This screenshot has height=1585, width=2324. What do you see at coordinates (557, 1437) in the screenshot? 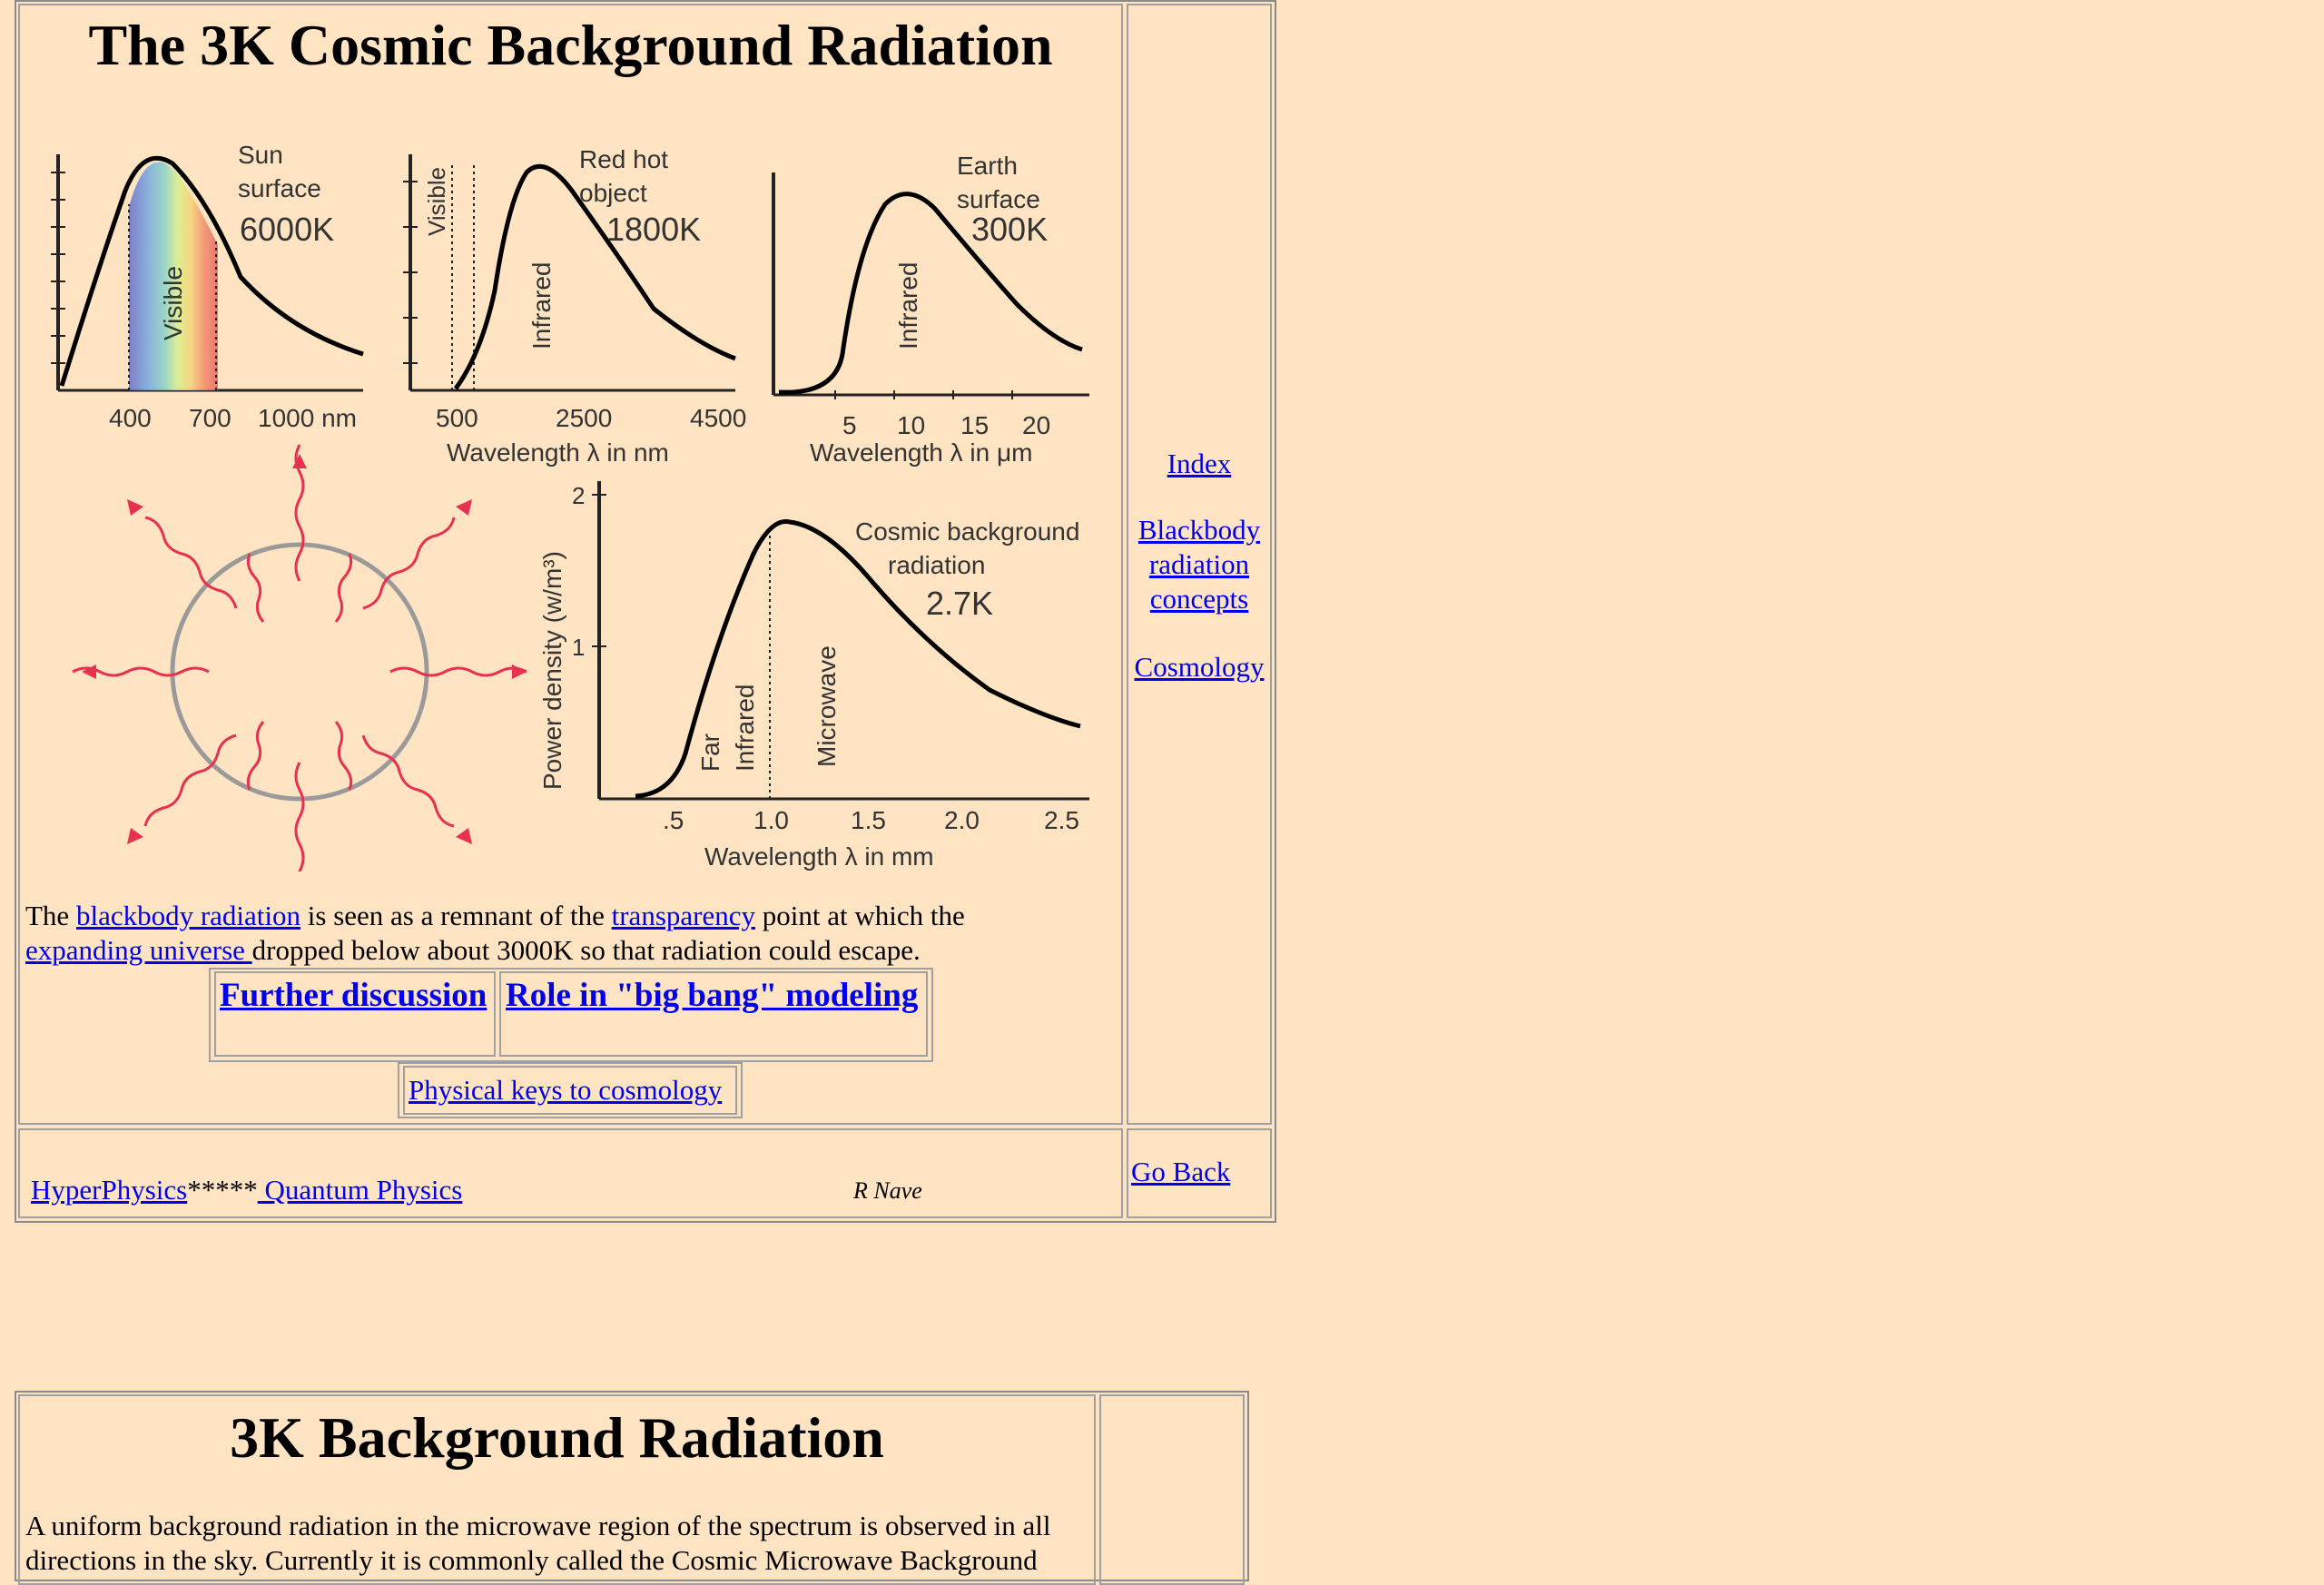
I see `section-title: 3K Background Radiation` at bounding box center [557, 1437].